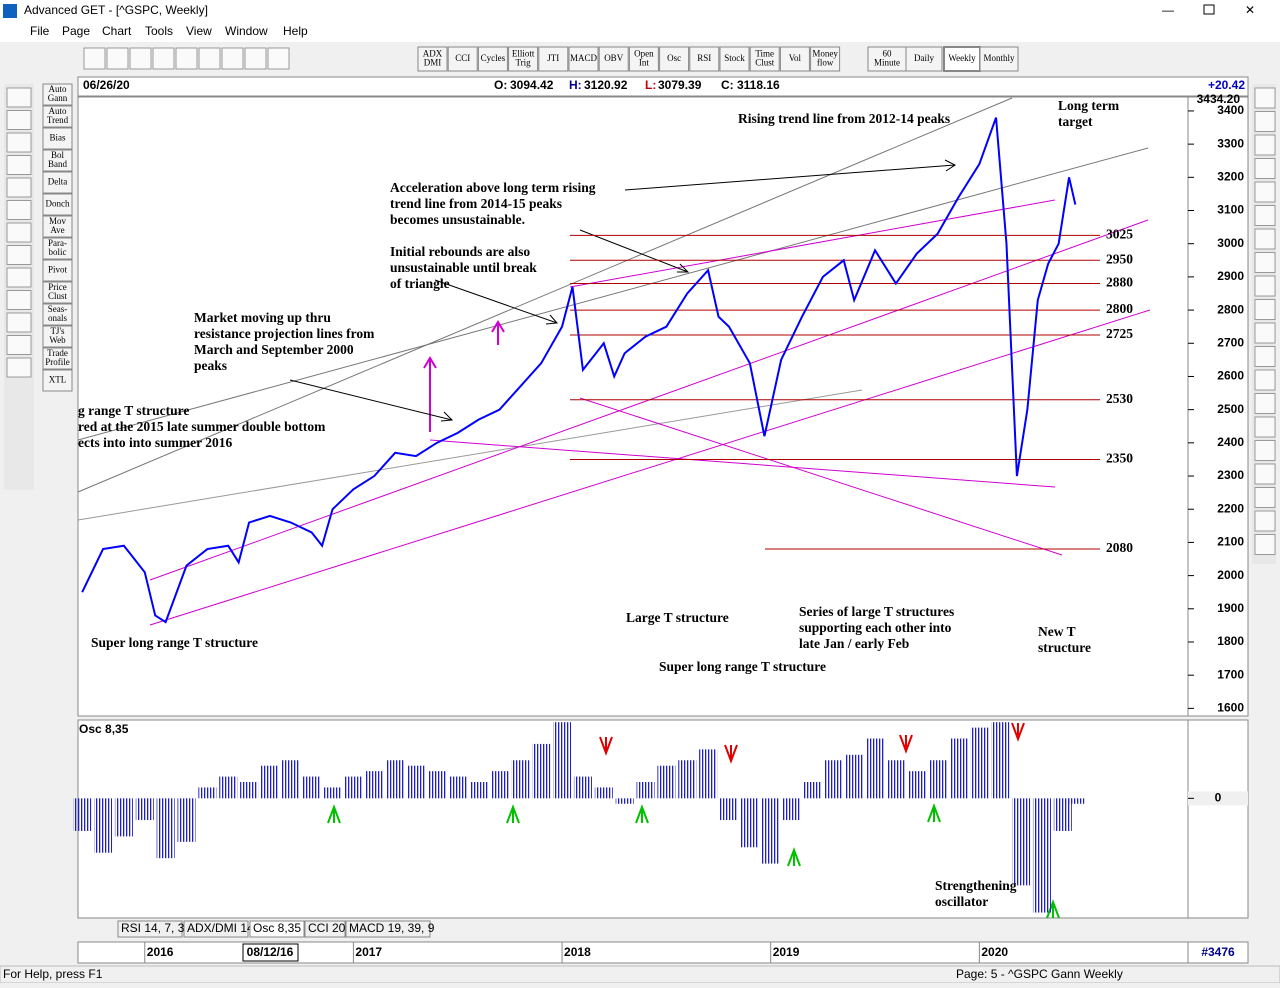  I want to click on minimize: —, so click(1168, 10).